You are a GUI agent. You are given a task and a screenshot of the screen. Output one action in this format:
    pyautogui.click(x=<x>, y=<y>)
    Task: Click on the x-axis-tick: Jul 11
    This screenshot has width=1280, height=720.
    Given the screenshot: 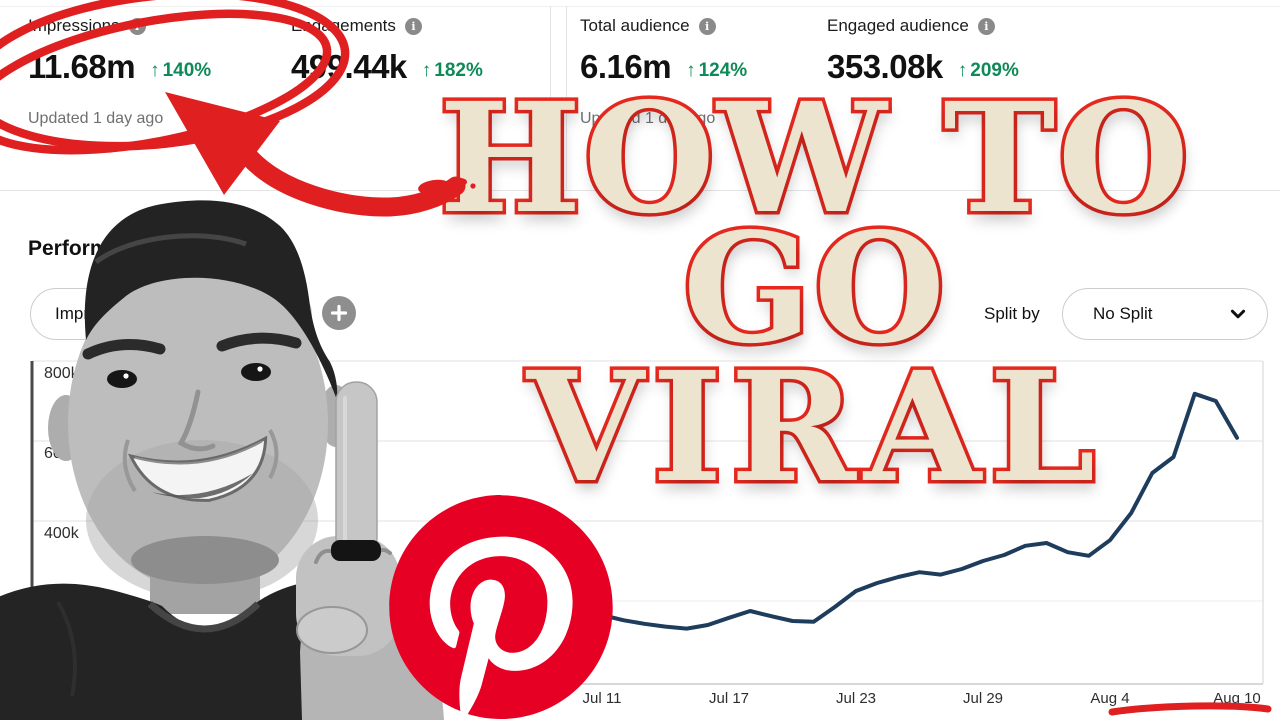 What is the action you would take?
    pyautogui.click(x=602, y=698)
    